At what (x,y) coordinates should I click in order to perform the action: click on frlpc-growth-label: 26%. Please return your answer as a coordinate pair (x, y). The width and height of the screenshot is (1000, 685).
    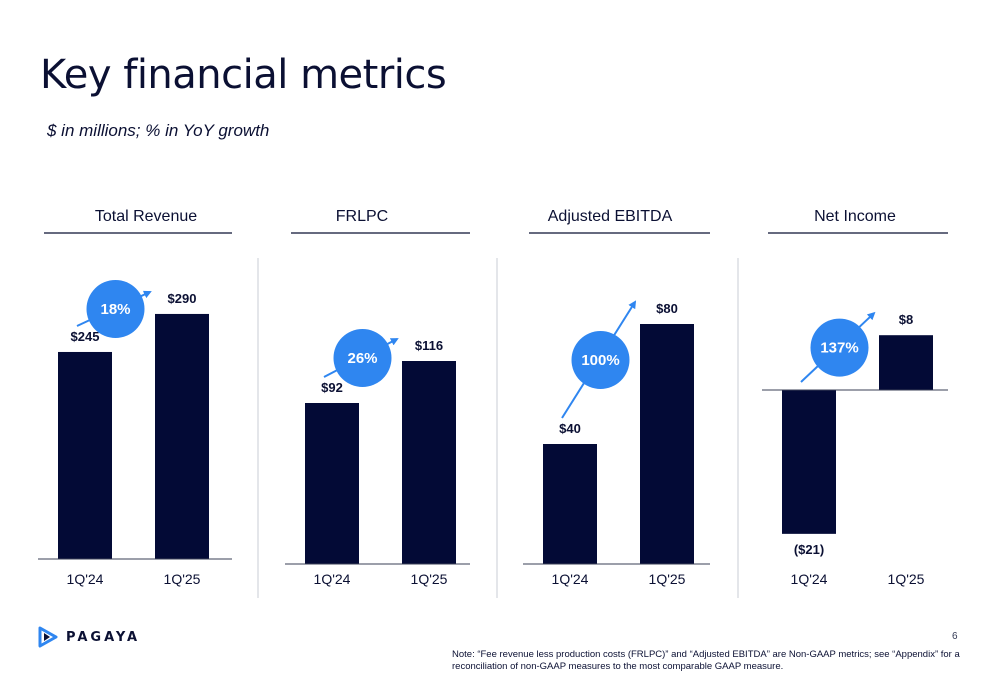
    Looking at the image, I should click on (362, 358).